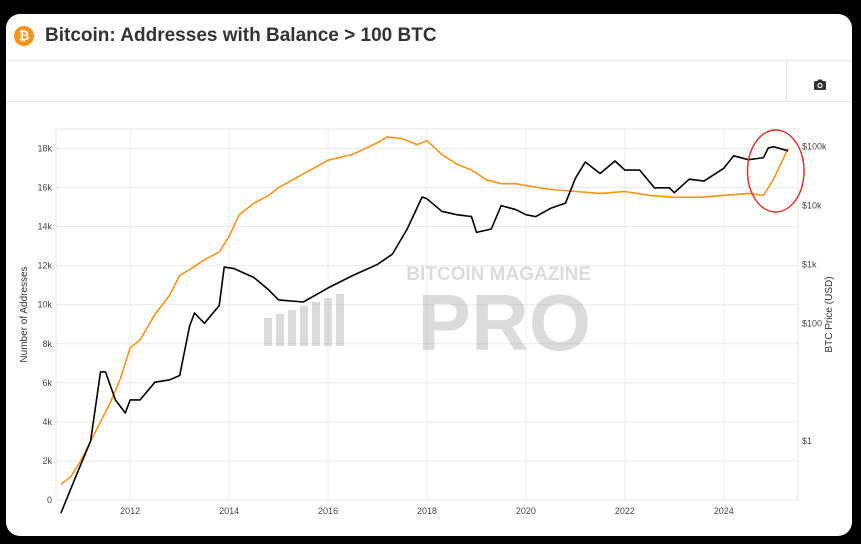  I want to click on y2-axis-title: BTC Price (USD), so click(829, 314).